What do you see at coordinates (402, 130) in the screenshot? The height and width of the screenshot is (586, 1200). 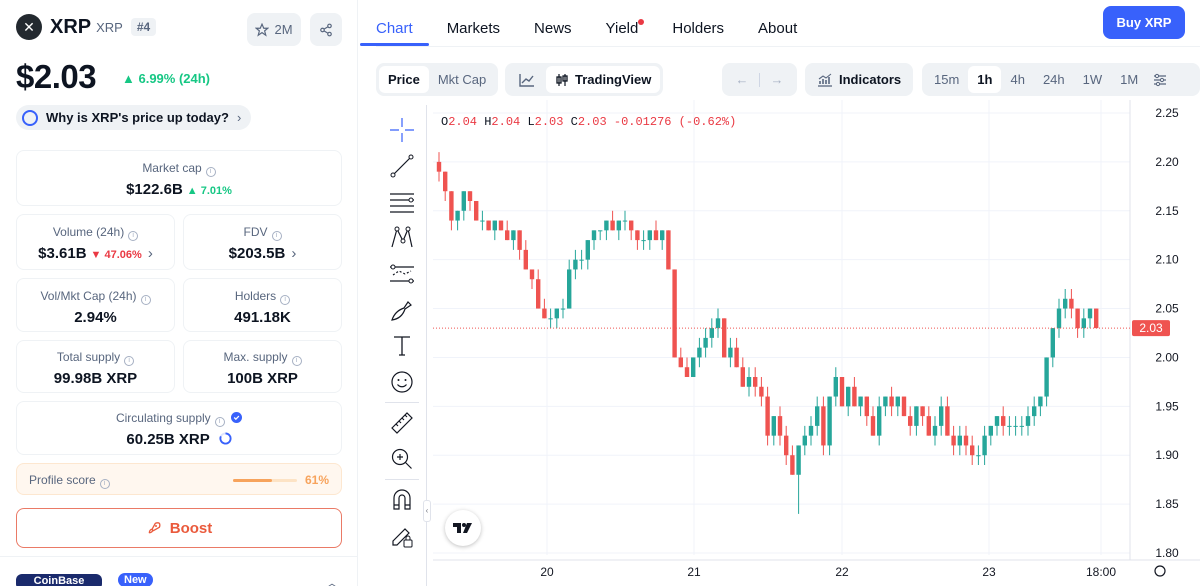 I see `crosshair-tool` at bounding box center [402, 130].